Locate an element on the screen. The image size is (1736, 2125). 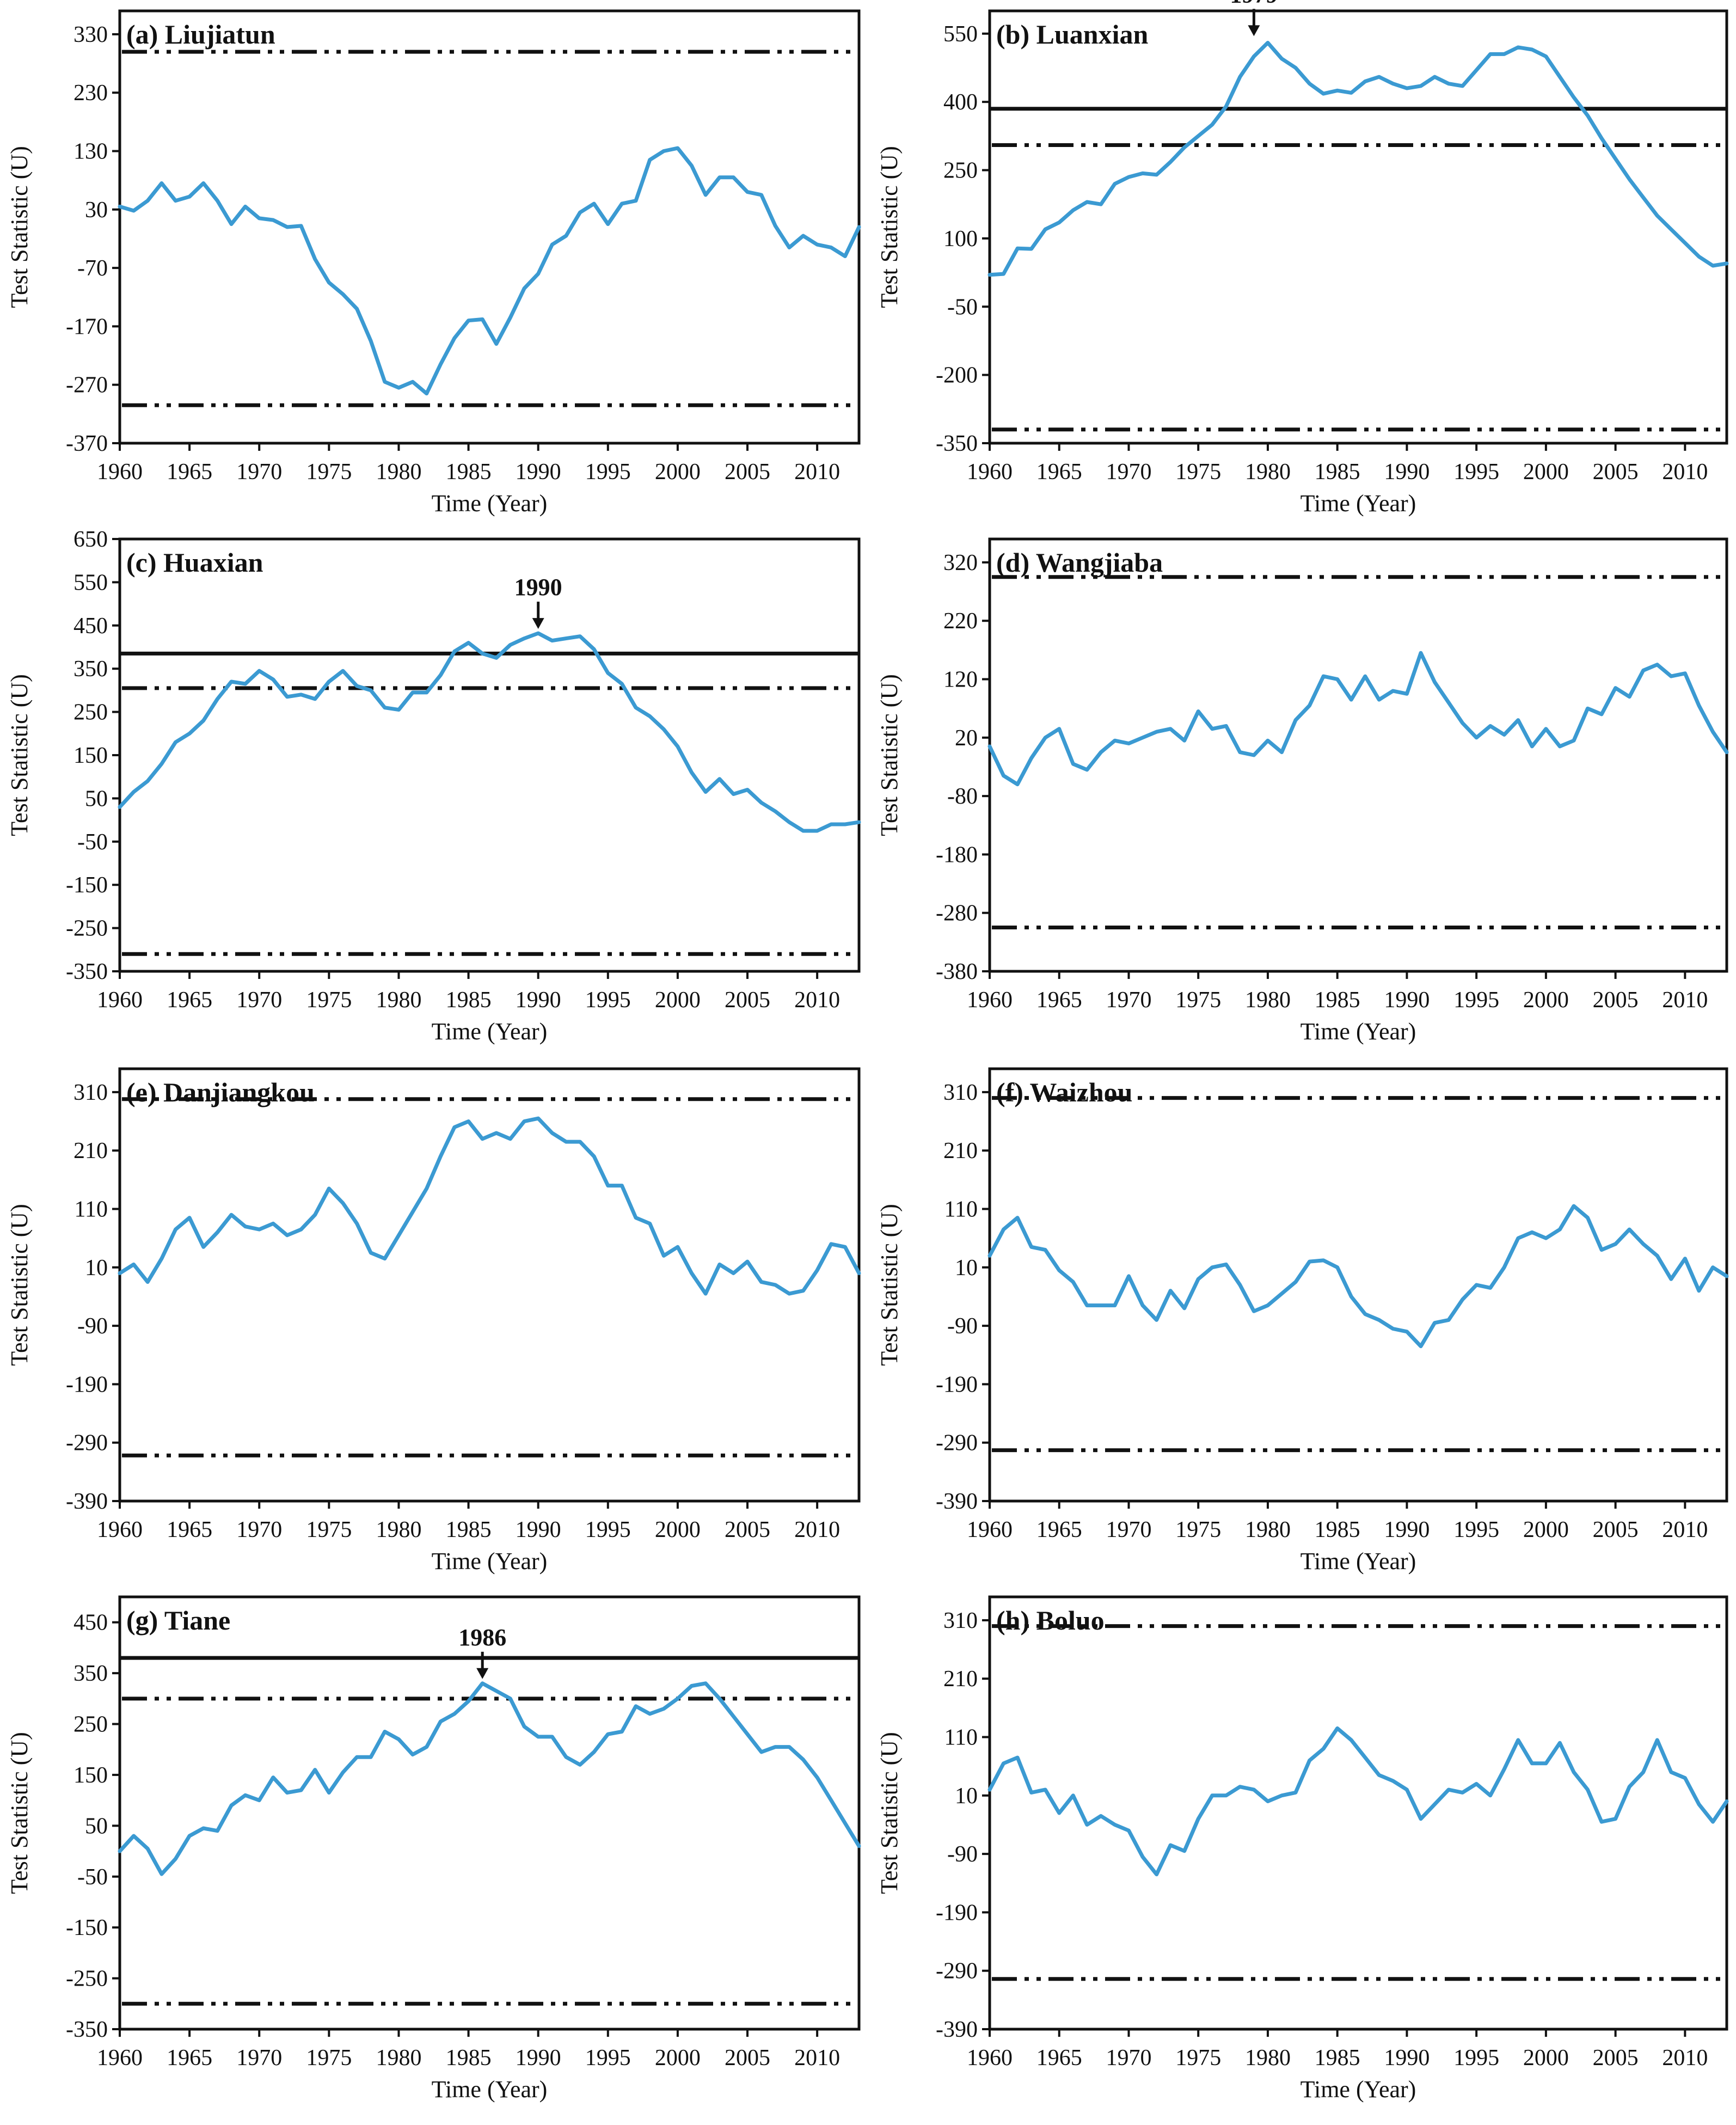
y-tick-label: 100 is located at coordinates (960, 239).